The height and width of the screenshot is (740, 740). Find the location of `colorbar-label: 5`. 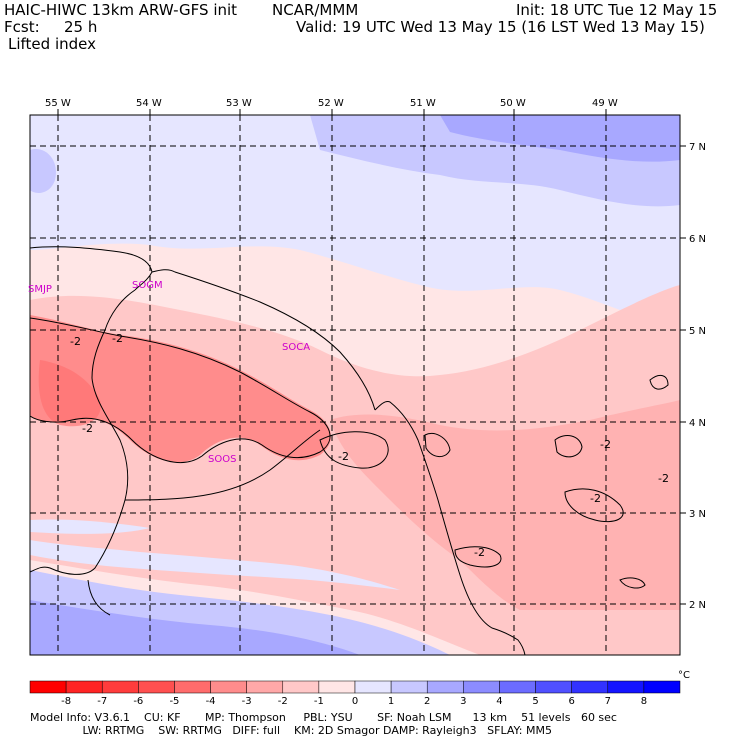

colorbar-label: 5 is located at coordinates (535, 701).